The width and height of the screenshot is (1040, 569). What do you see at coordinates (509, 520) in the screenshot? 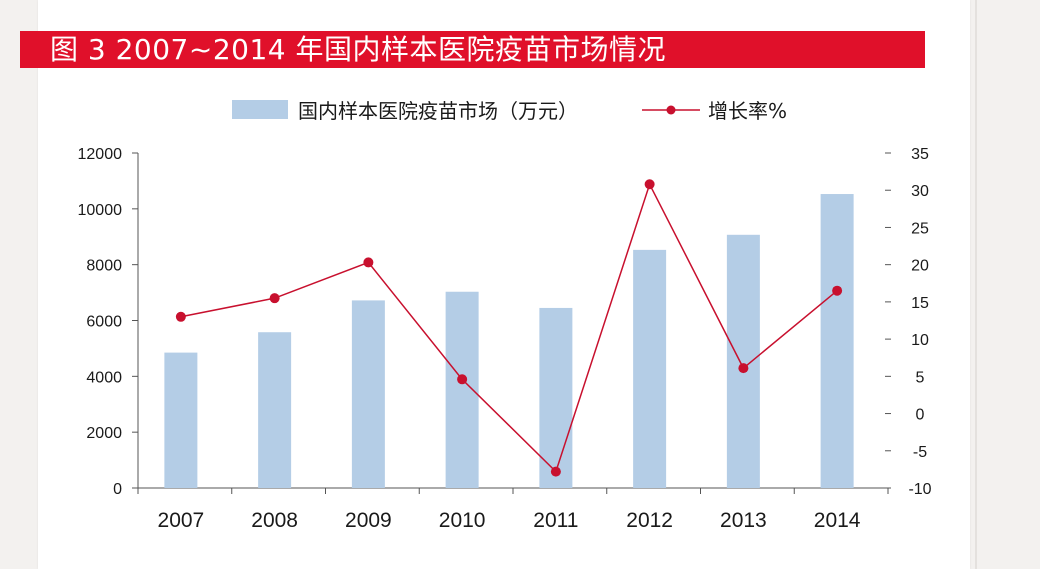
I see `x-axis-labels: 2007 2008 2009 2010 2011 2012 2013 2014` at bounding box center [509, 520].